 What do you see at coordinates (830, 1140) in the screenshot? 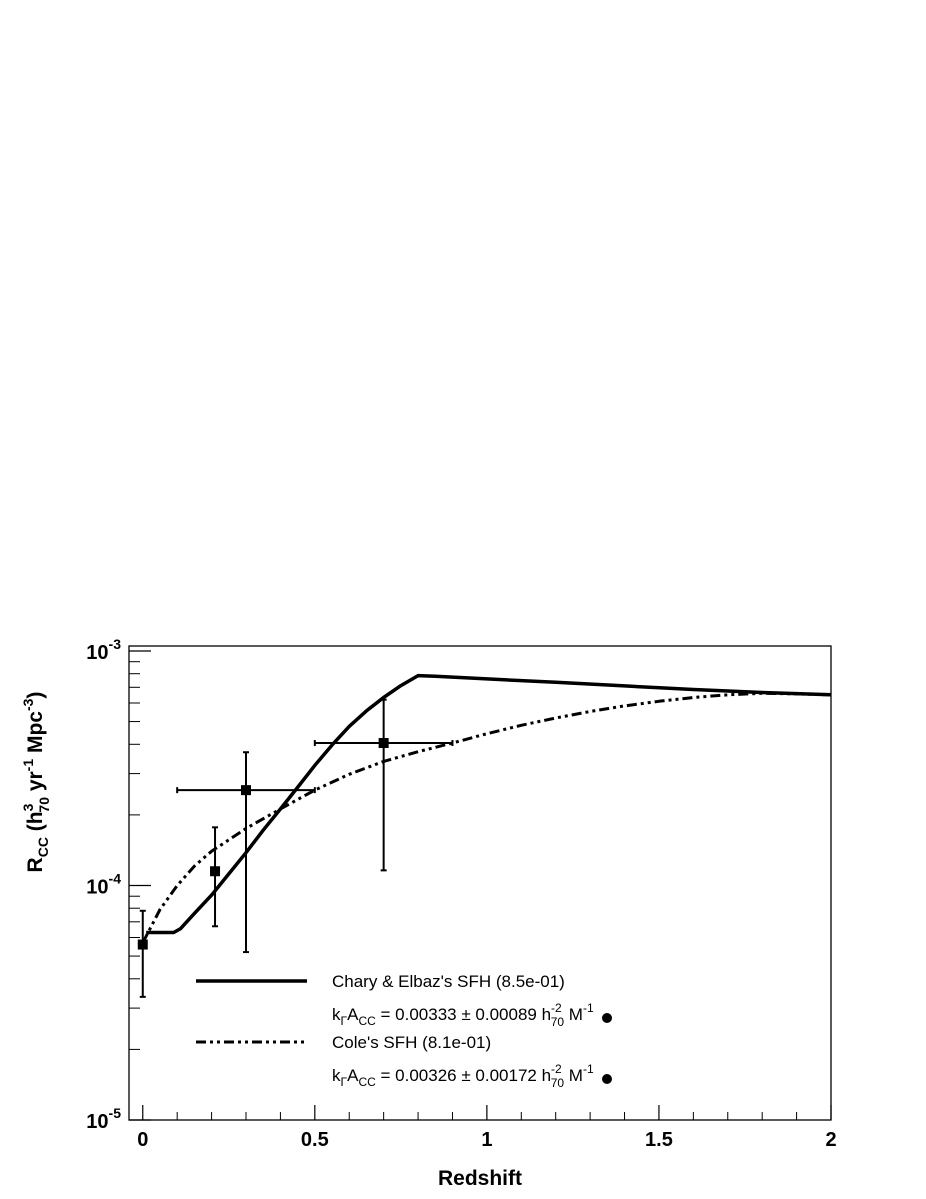
I see `x-tick-label: 2` at bounding box center [830, 1140].